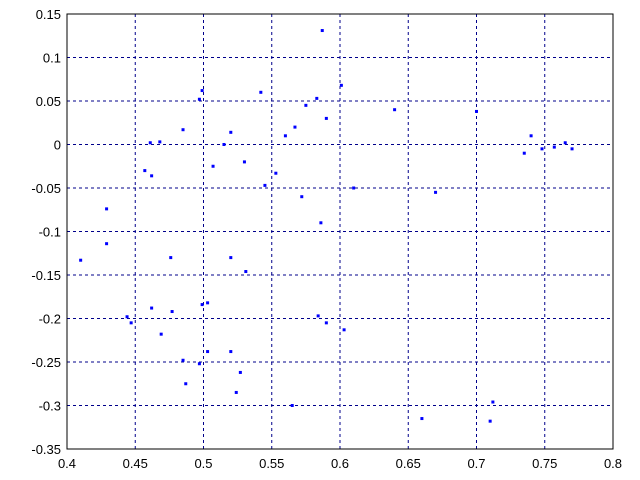 The width and height of the screenshot is (640, 480). I want to click on x-tick-label: 0.6, so click(340, 463).